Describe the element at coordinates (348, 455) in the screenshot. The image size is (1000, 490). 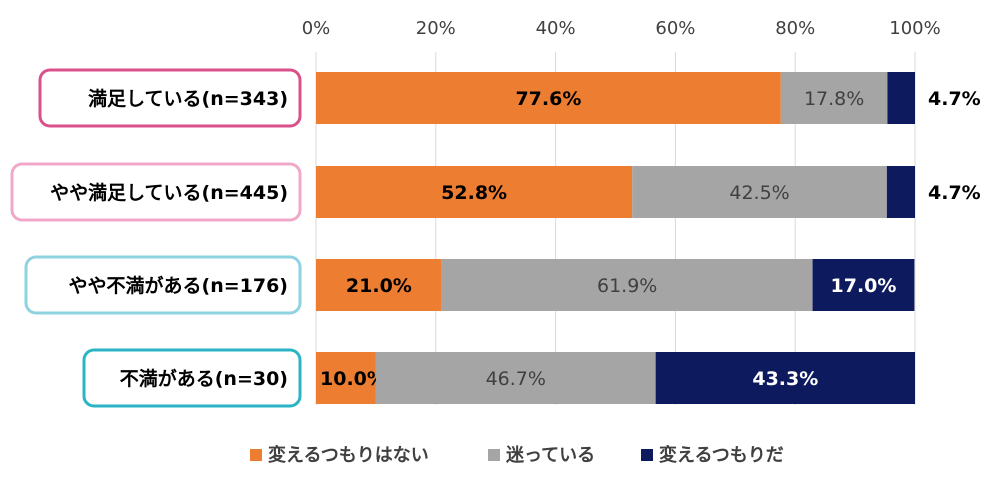
I see `legend-label: 変えるつもりはない` at that location.